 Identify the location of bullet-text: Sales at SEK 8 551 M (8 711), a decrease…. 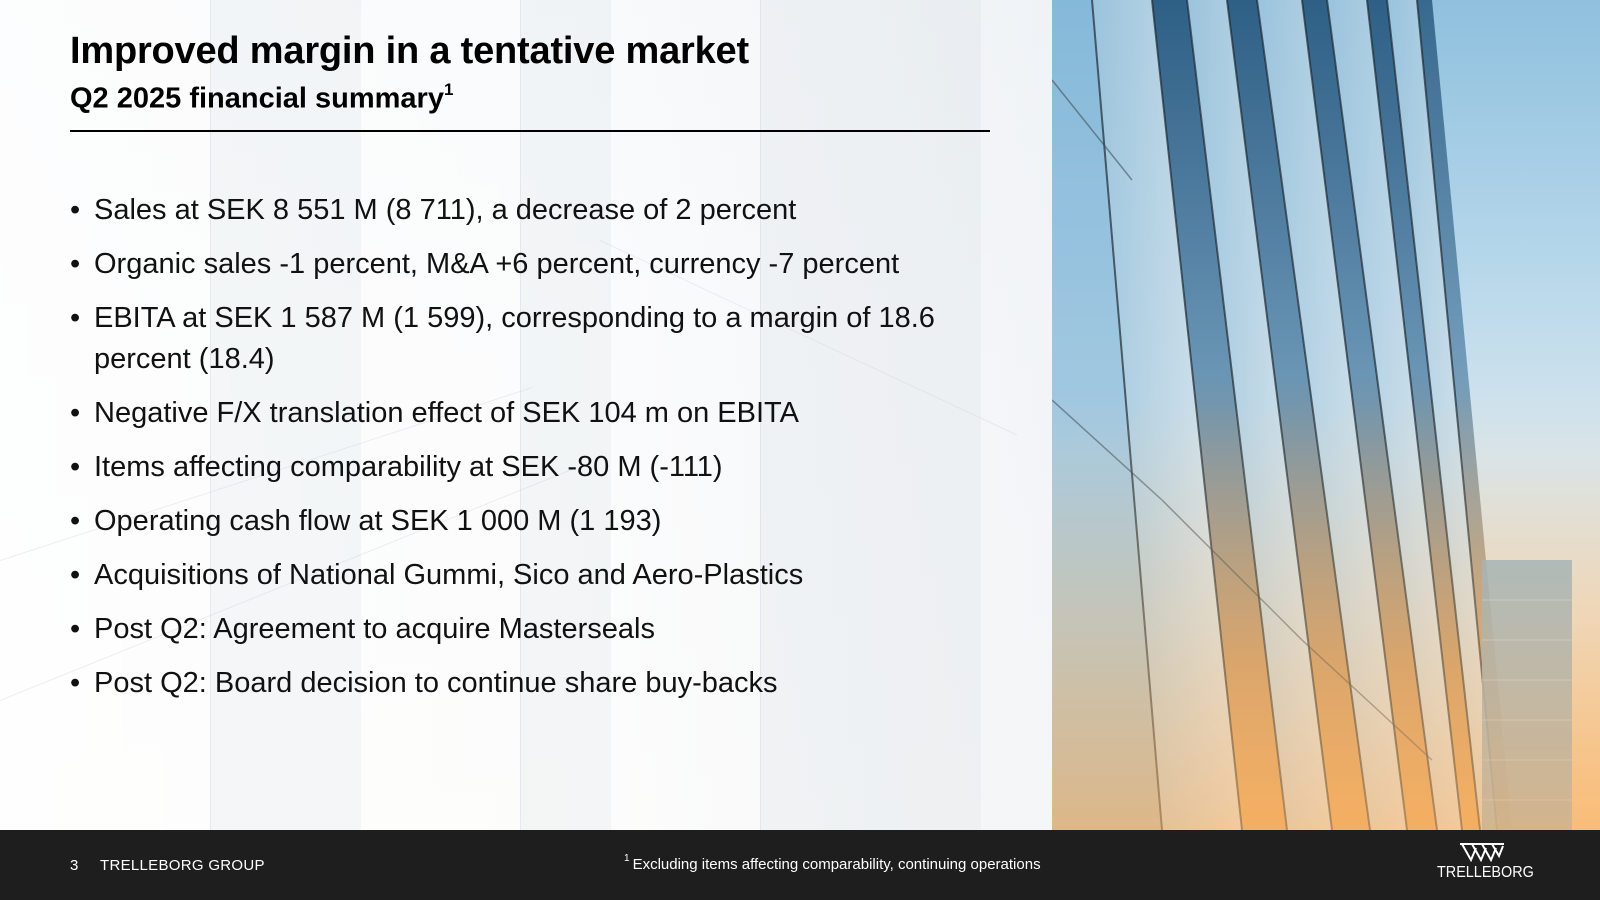
(445, 210).